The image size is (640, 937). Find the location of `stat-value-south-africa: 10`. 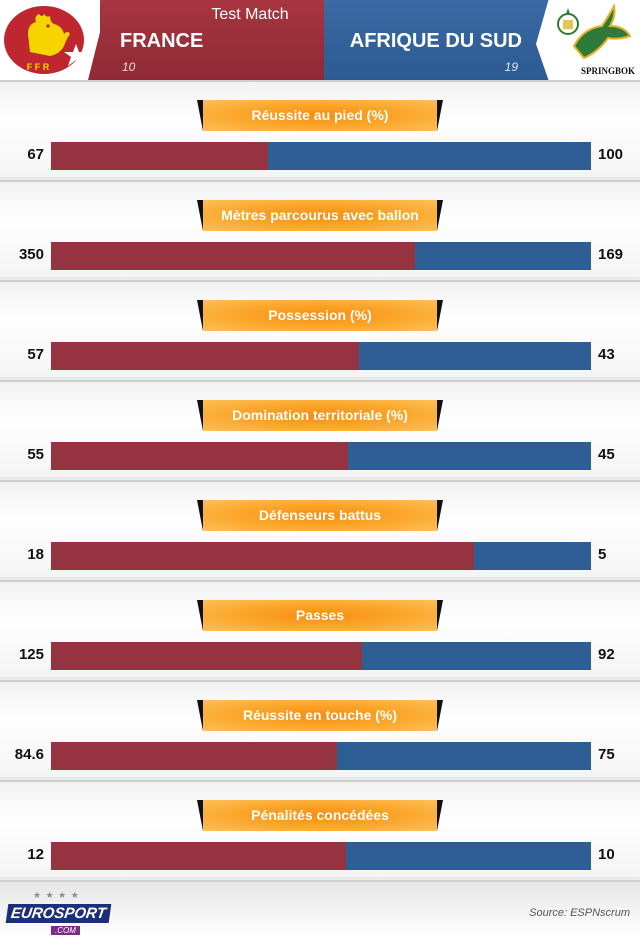

stat-value-south-africa: 10 is located at coordinates (606, 854).